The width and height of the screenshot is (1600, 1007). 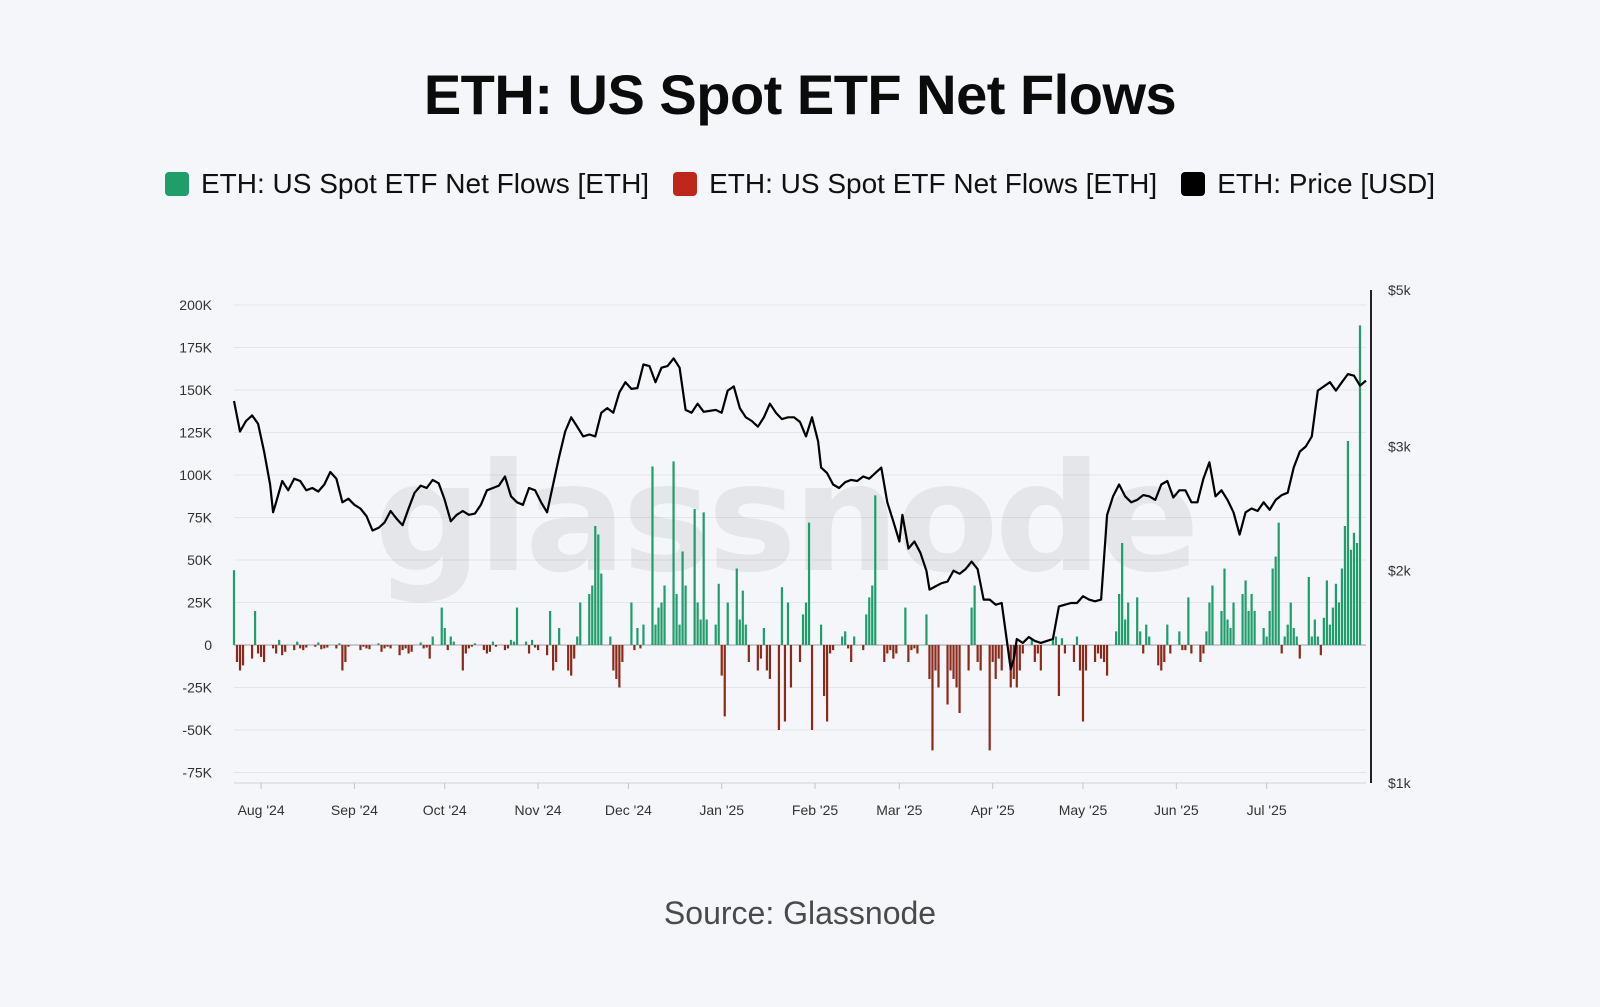 I want to click on right-axis: $5k $3k $2k $1k, so click(x=1391, y=536).